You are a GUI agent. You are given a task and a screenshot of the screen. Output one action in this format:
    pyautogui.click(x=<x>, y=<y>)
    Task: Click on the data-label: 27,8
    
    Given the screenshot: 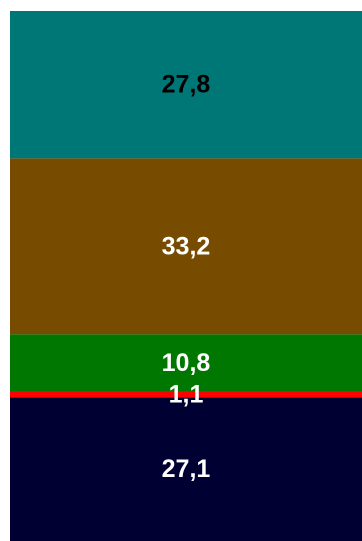 What is the action you would take?
    pyautogui.click(x=186, y=85)
    